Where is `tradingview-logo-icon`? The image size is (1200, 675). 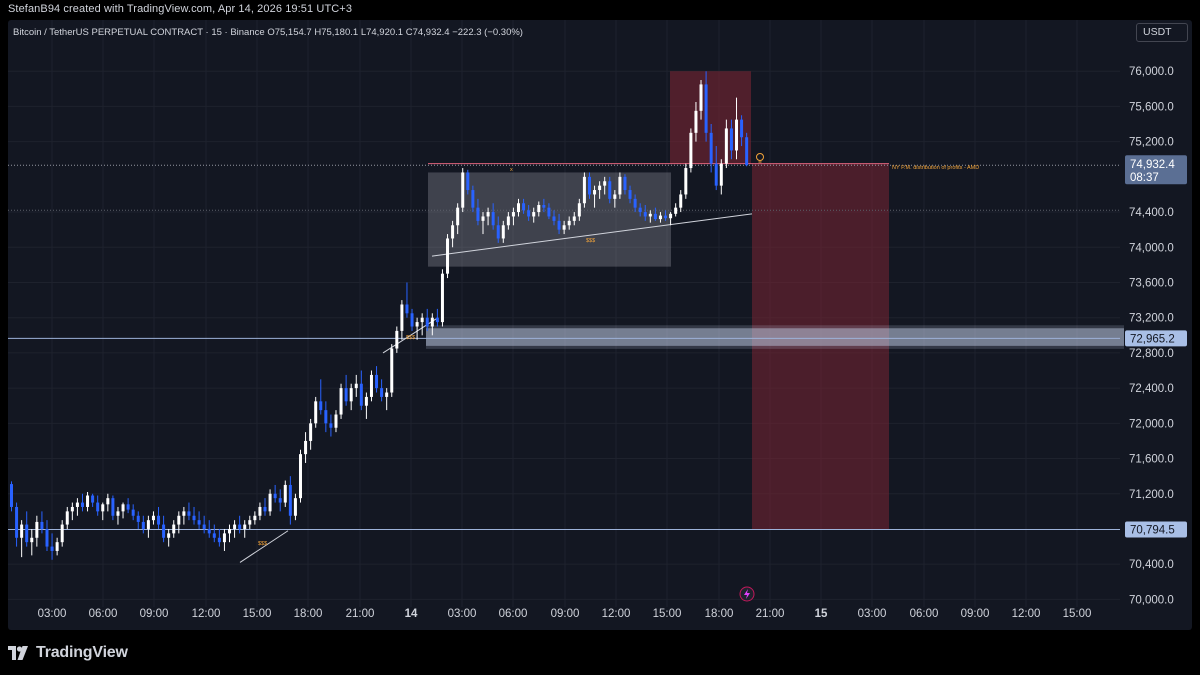 tradingview-logo-icon is located at coordinates (18, 653).